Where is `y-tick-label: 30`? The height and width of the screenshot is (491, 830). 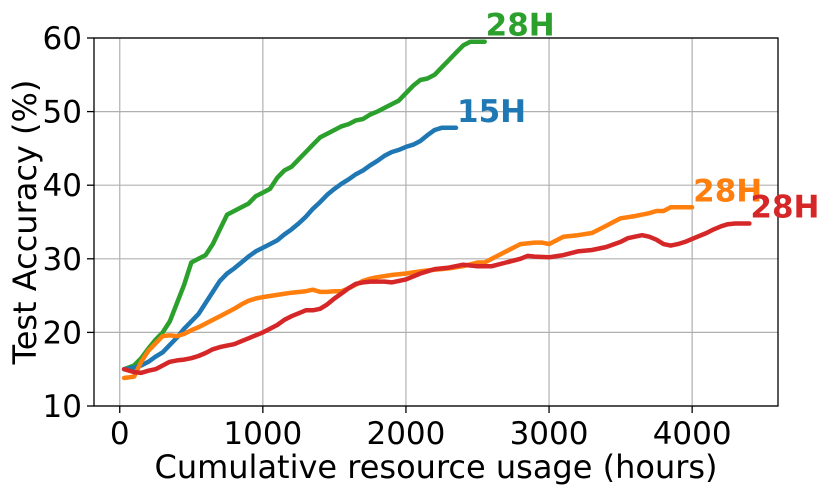 y-tick-label: 30 is located at coordinates (62, 260).